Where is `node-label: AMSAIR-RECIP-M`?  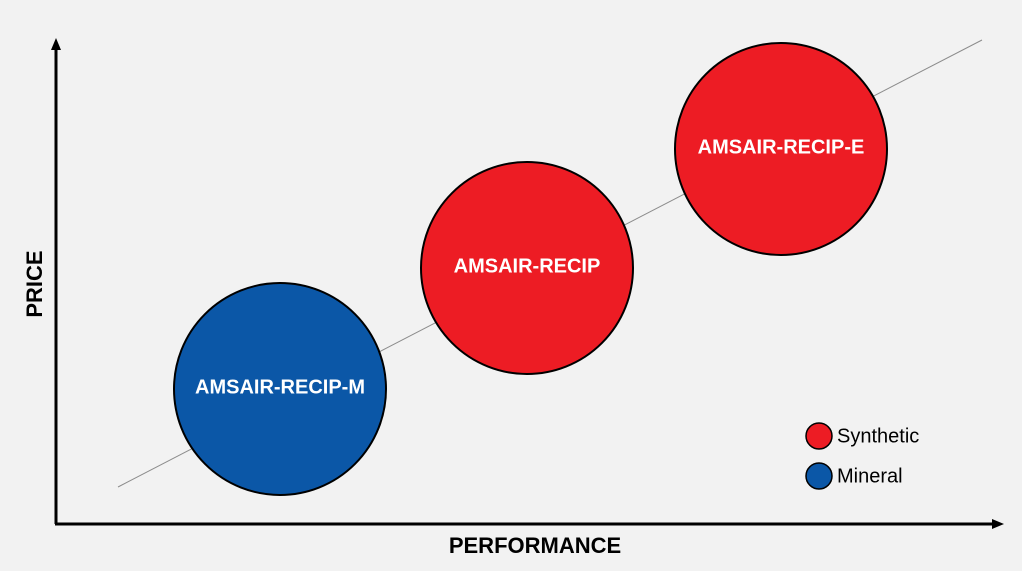
node-label: AMSAIR-RECIP-M is located at coordinates (280, 387).